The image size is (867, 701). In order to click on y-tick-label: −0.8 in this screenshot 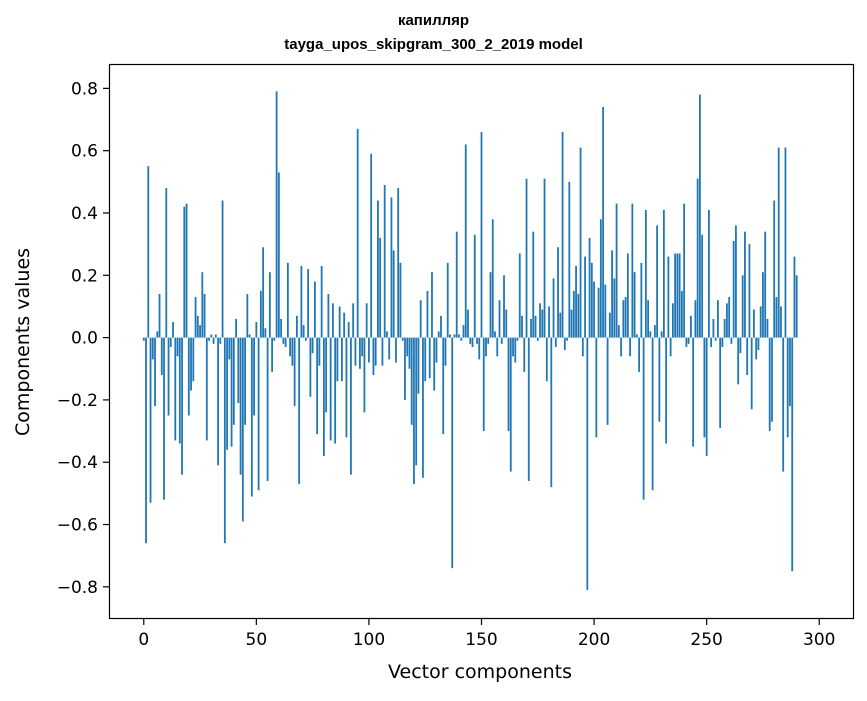, I will do `click(77, 588)`.